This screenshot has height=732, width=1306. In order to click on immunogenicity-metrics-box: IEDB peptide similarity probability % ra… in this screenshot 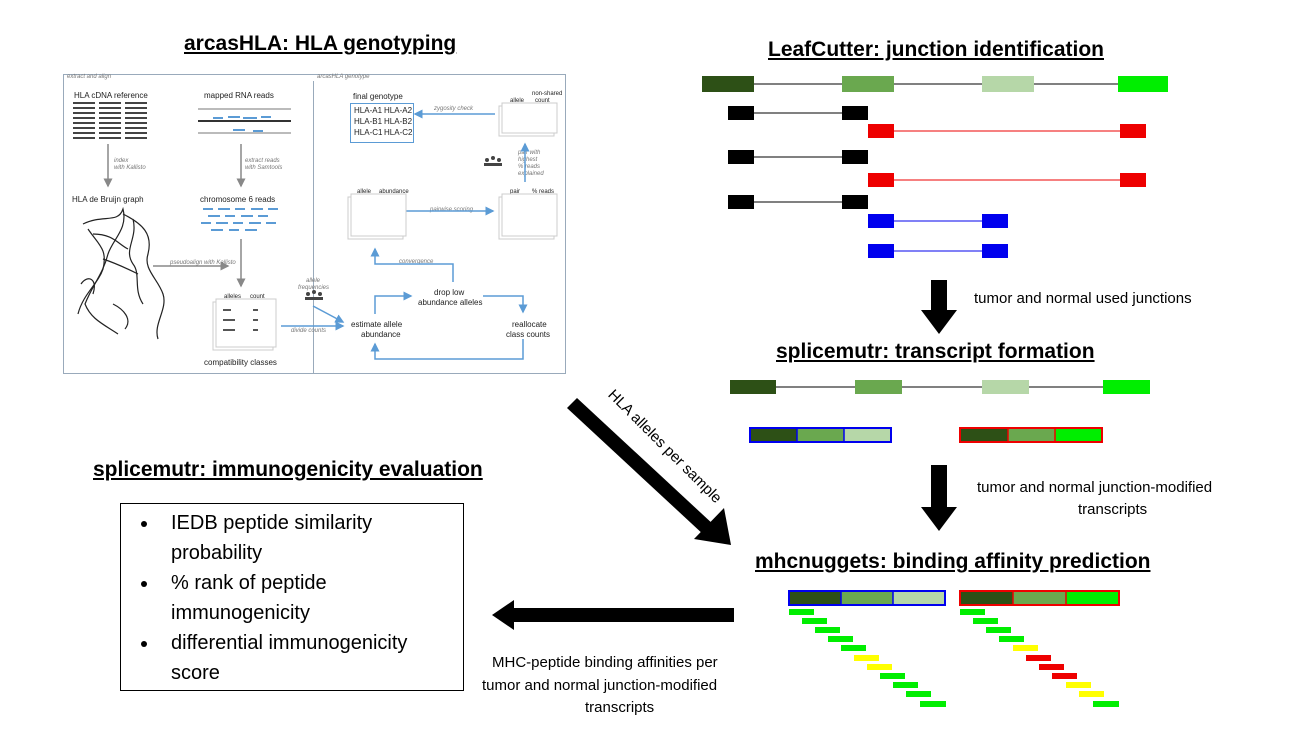, I will do `click(292, 597)`.